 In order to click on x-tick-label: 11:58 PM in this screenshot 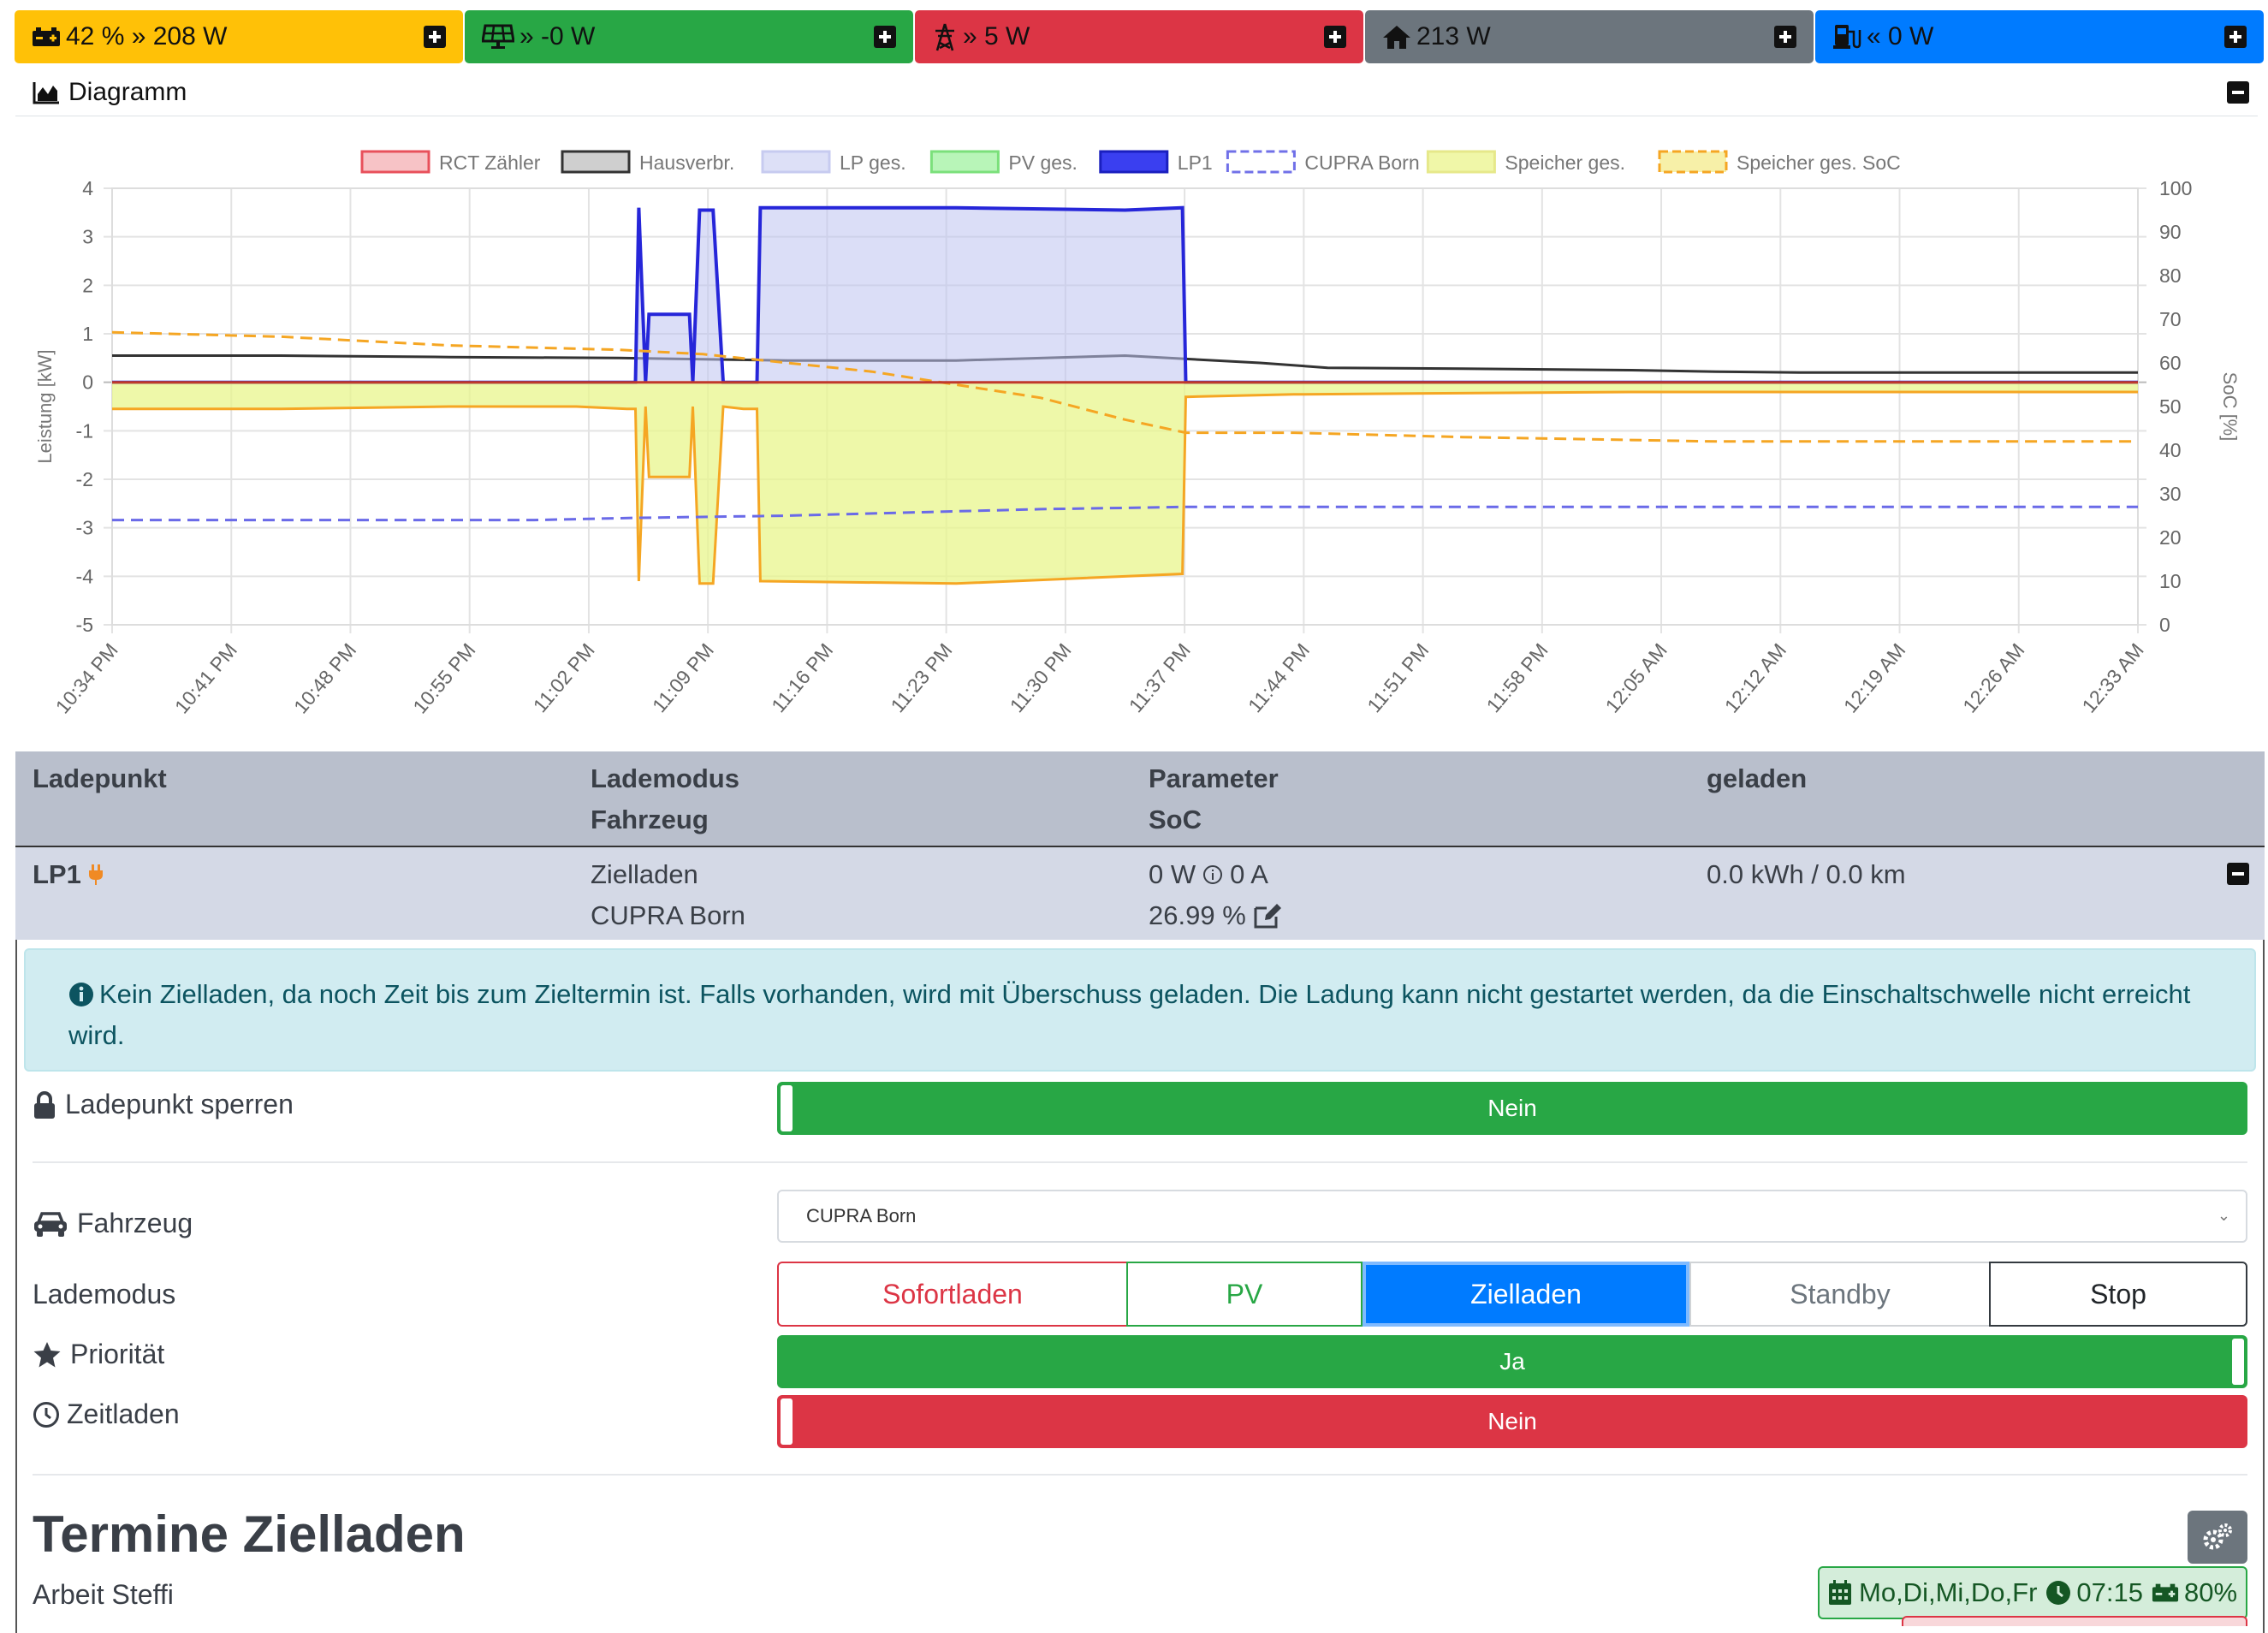, I will do `click(1518, 678)`.